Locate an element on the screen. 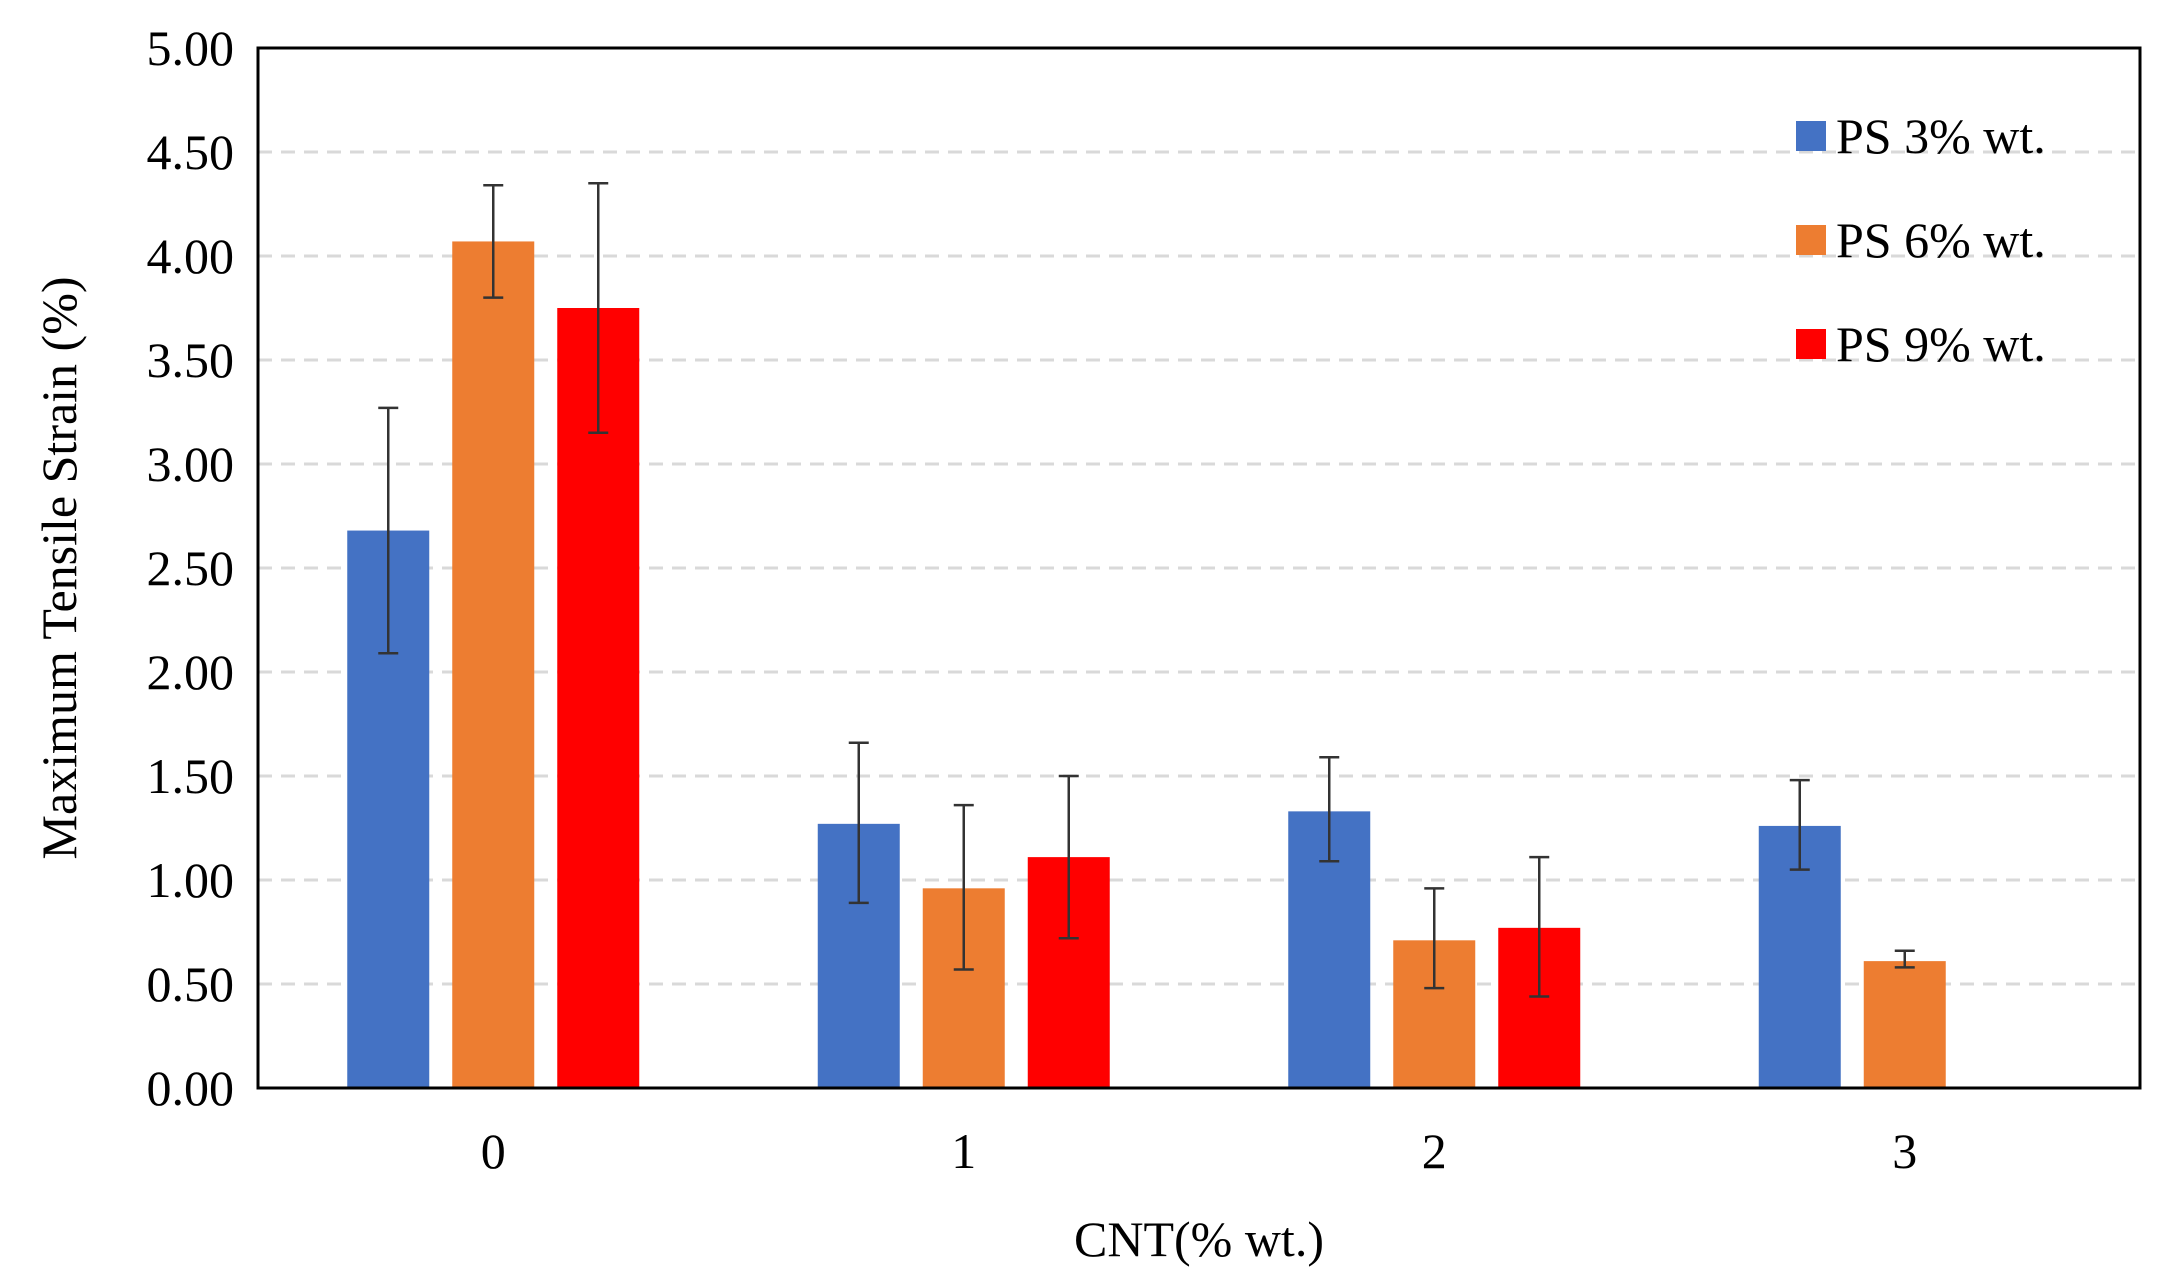 The height and width of the screenshot is (1282, 2168). y-tick-label-2: 1.00 is located at coordinates (191, 880).